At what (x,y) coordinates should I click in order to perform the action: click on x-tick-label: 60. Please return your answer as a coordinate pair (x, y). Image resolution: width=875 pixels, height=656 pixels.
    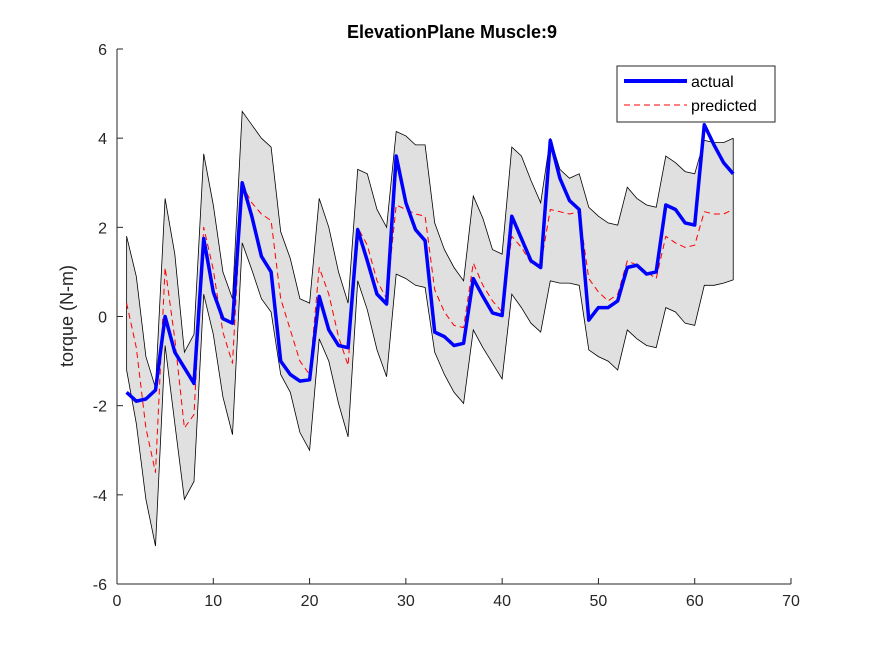
    Looking at the image, I should click on (695, 601).